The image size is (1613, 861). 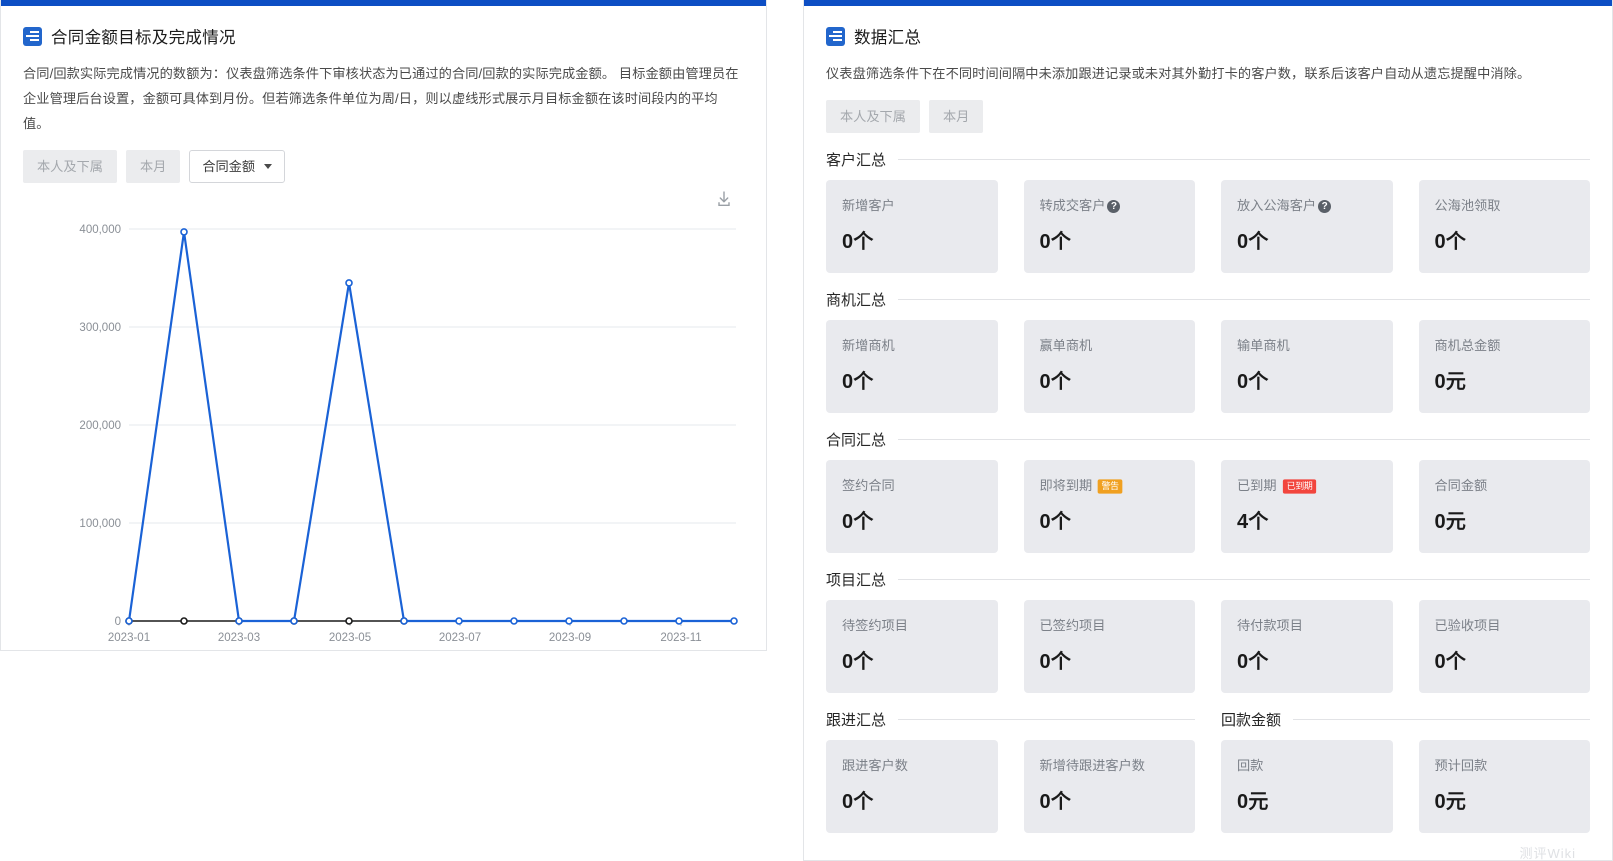 I want to click on metric-card: 即将到期 警告 0个, so click(x=1109, y=506).